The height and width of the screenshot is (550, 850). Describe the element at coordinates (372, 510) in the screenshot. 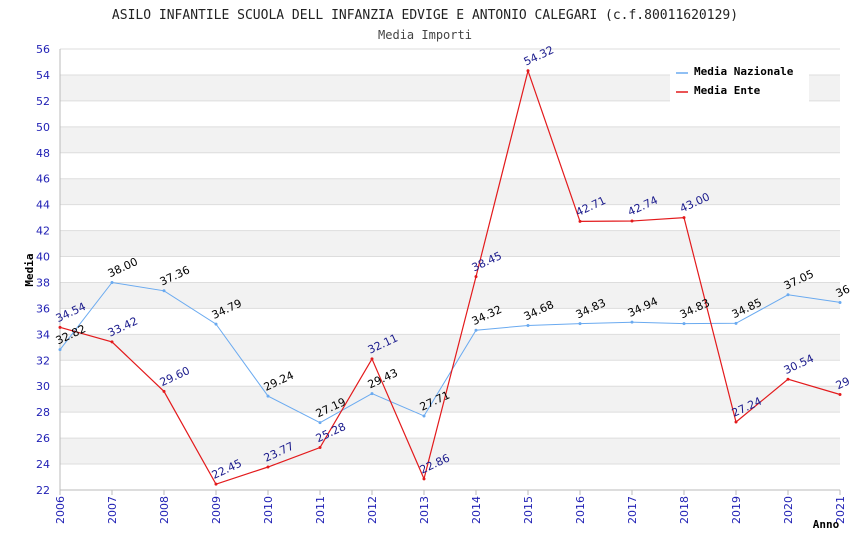

I see `x-tick-label: 2012` at that location.